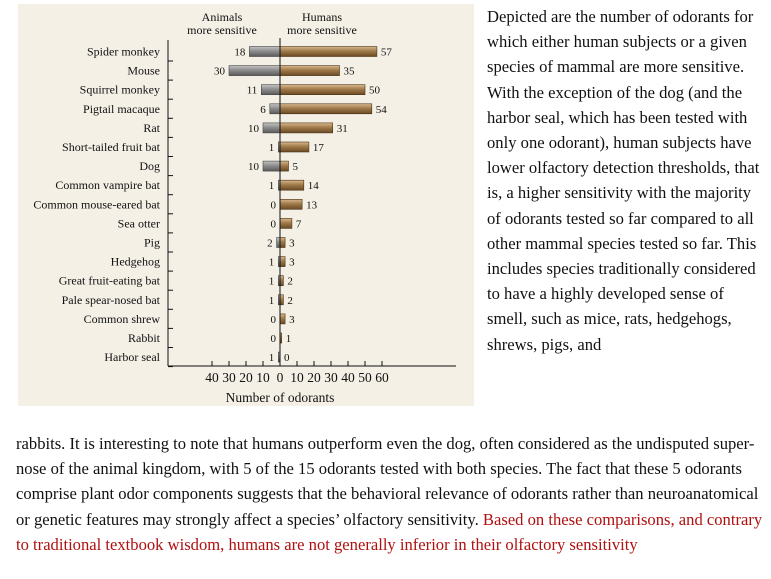 Image resolution: width=771 pixels, height=579 pixels. What do you see at coordinates (135, 262) in the screenshot?
I see `category-label: Hedgehog` at bounding box center [135, 262].